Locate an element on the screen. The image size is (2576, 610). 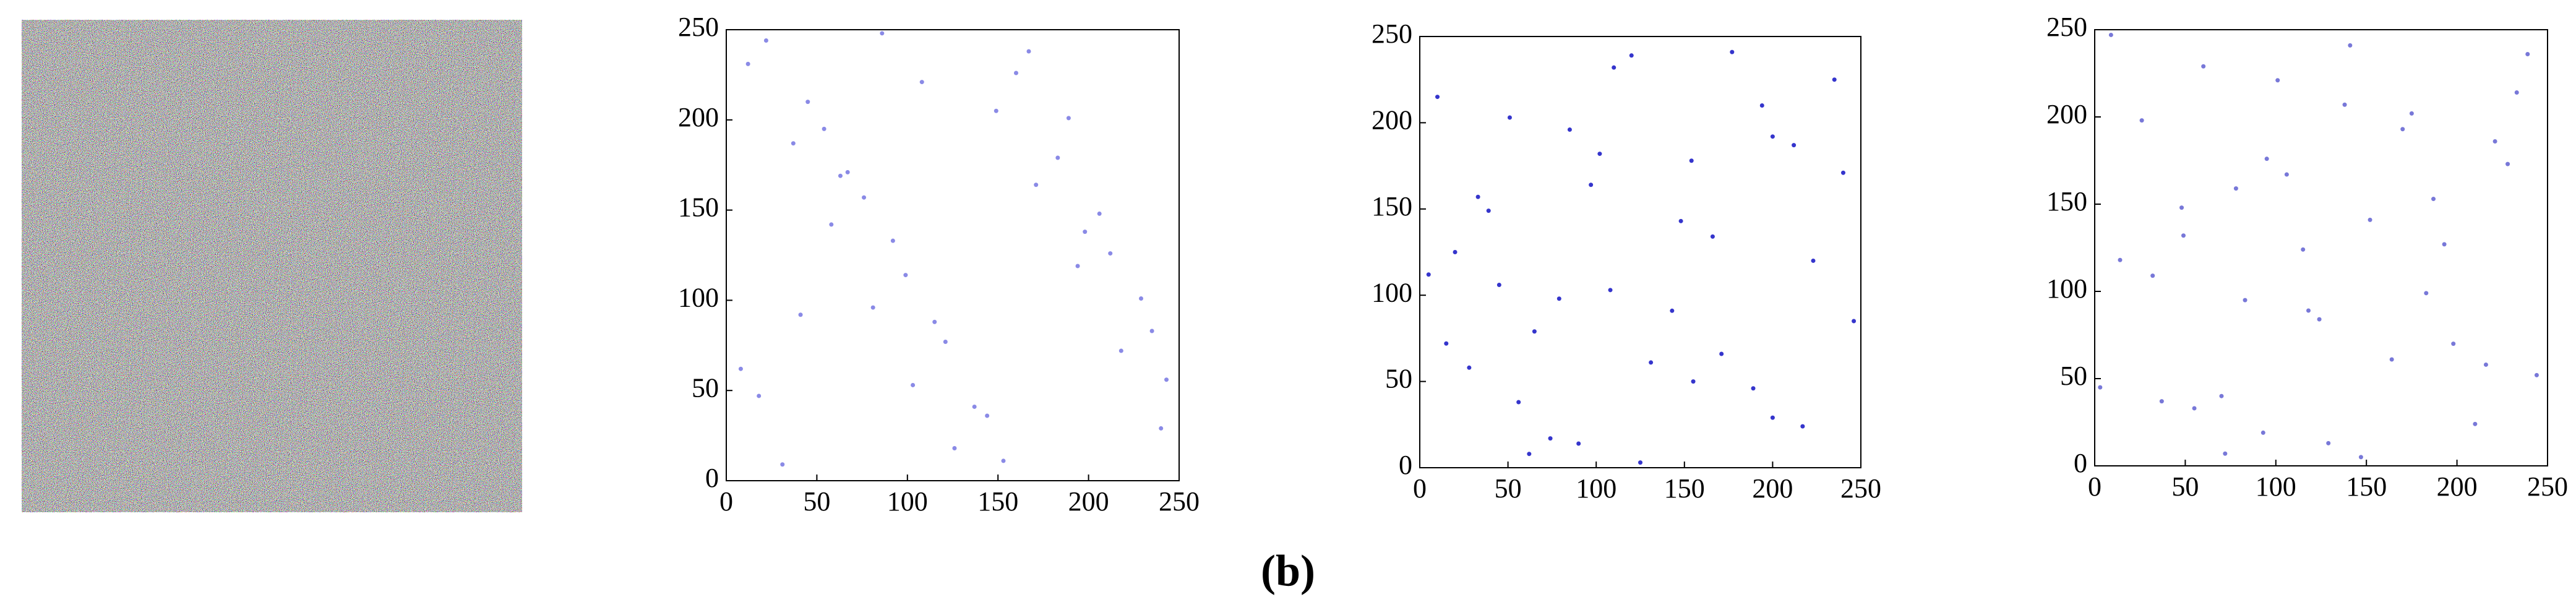
y-tick-label: 200 is located at coordinates (698, 117).